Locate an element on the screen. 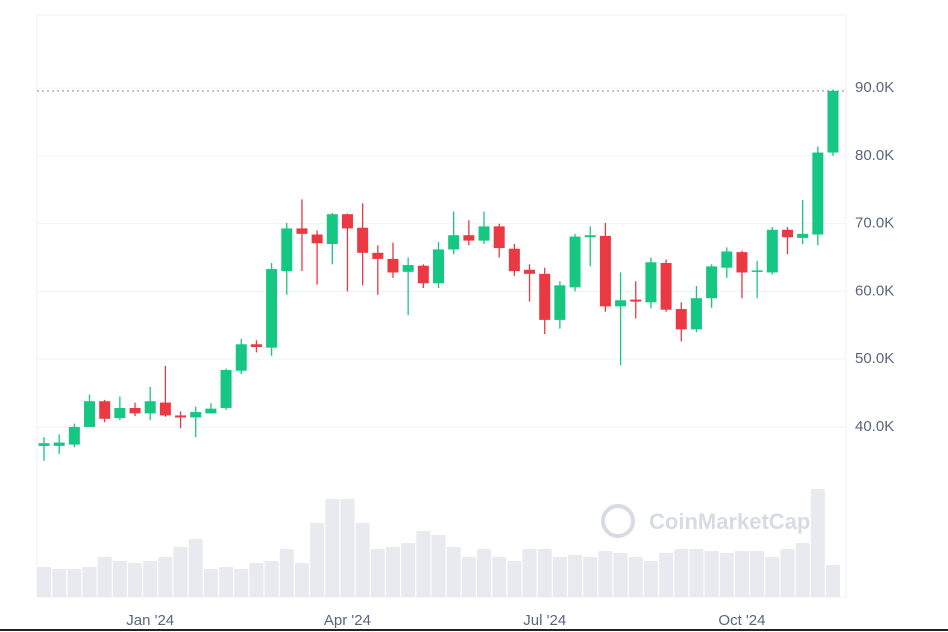 The height and width of the screenshot is (632, 948). y-tick-label: 40.0K is located at coordinates (874, 426).